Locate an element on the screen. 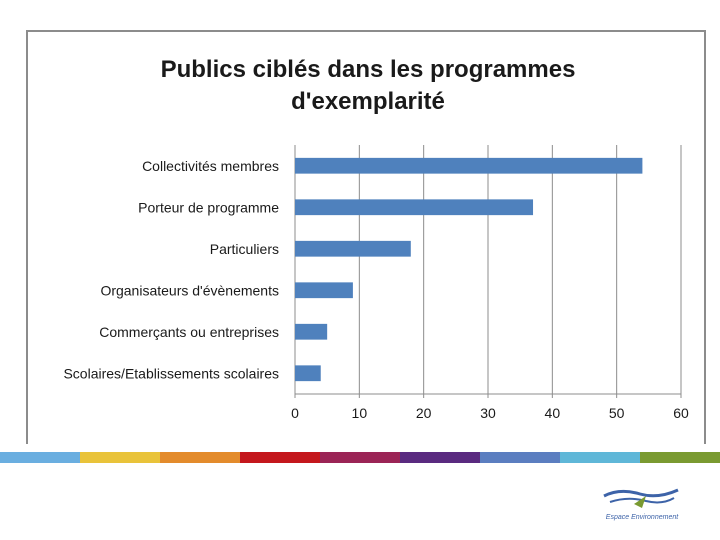  category-label: Collectivités membres is located at coordinates (210, 166).